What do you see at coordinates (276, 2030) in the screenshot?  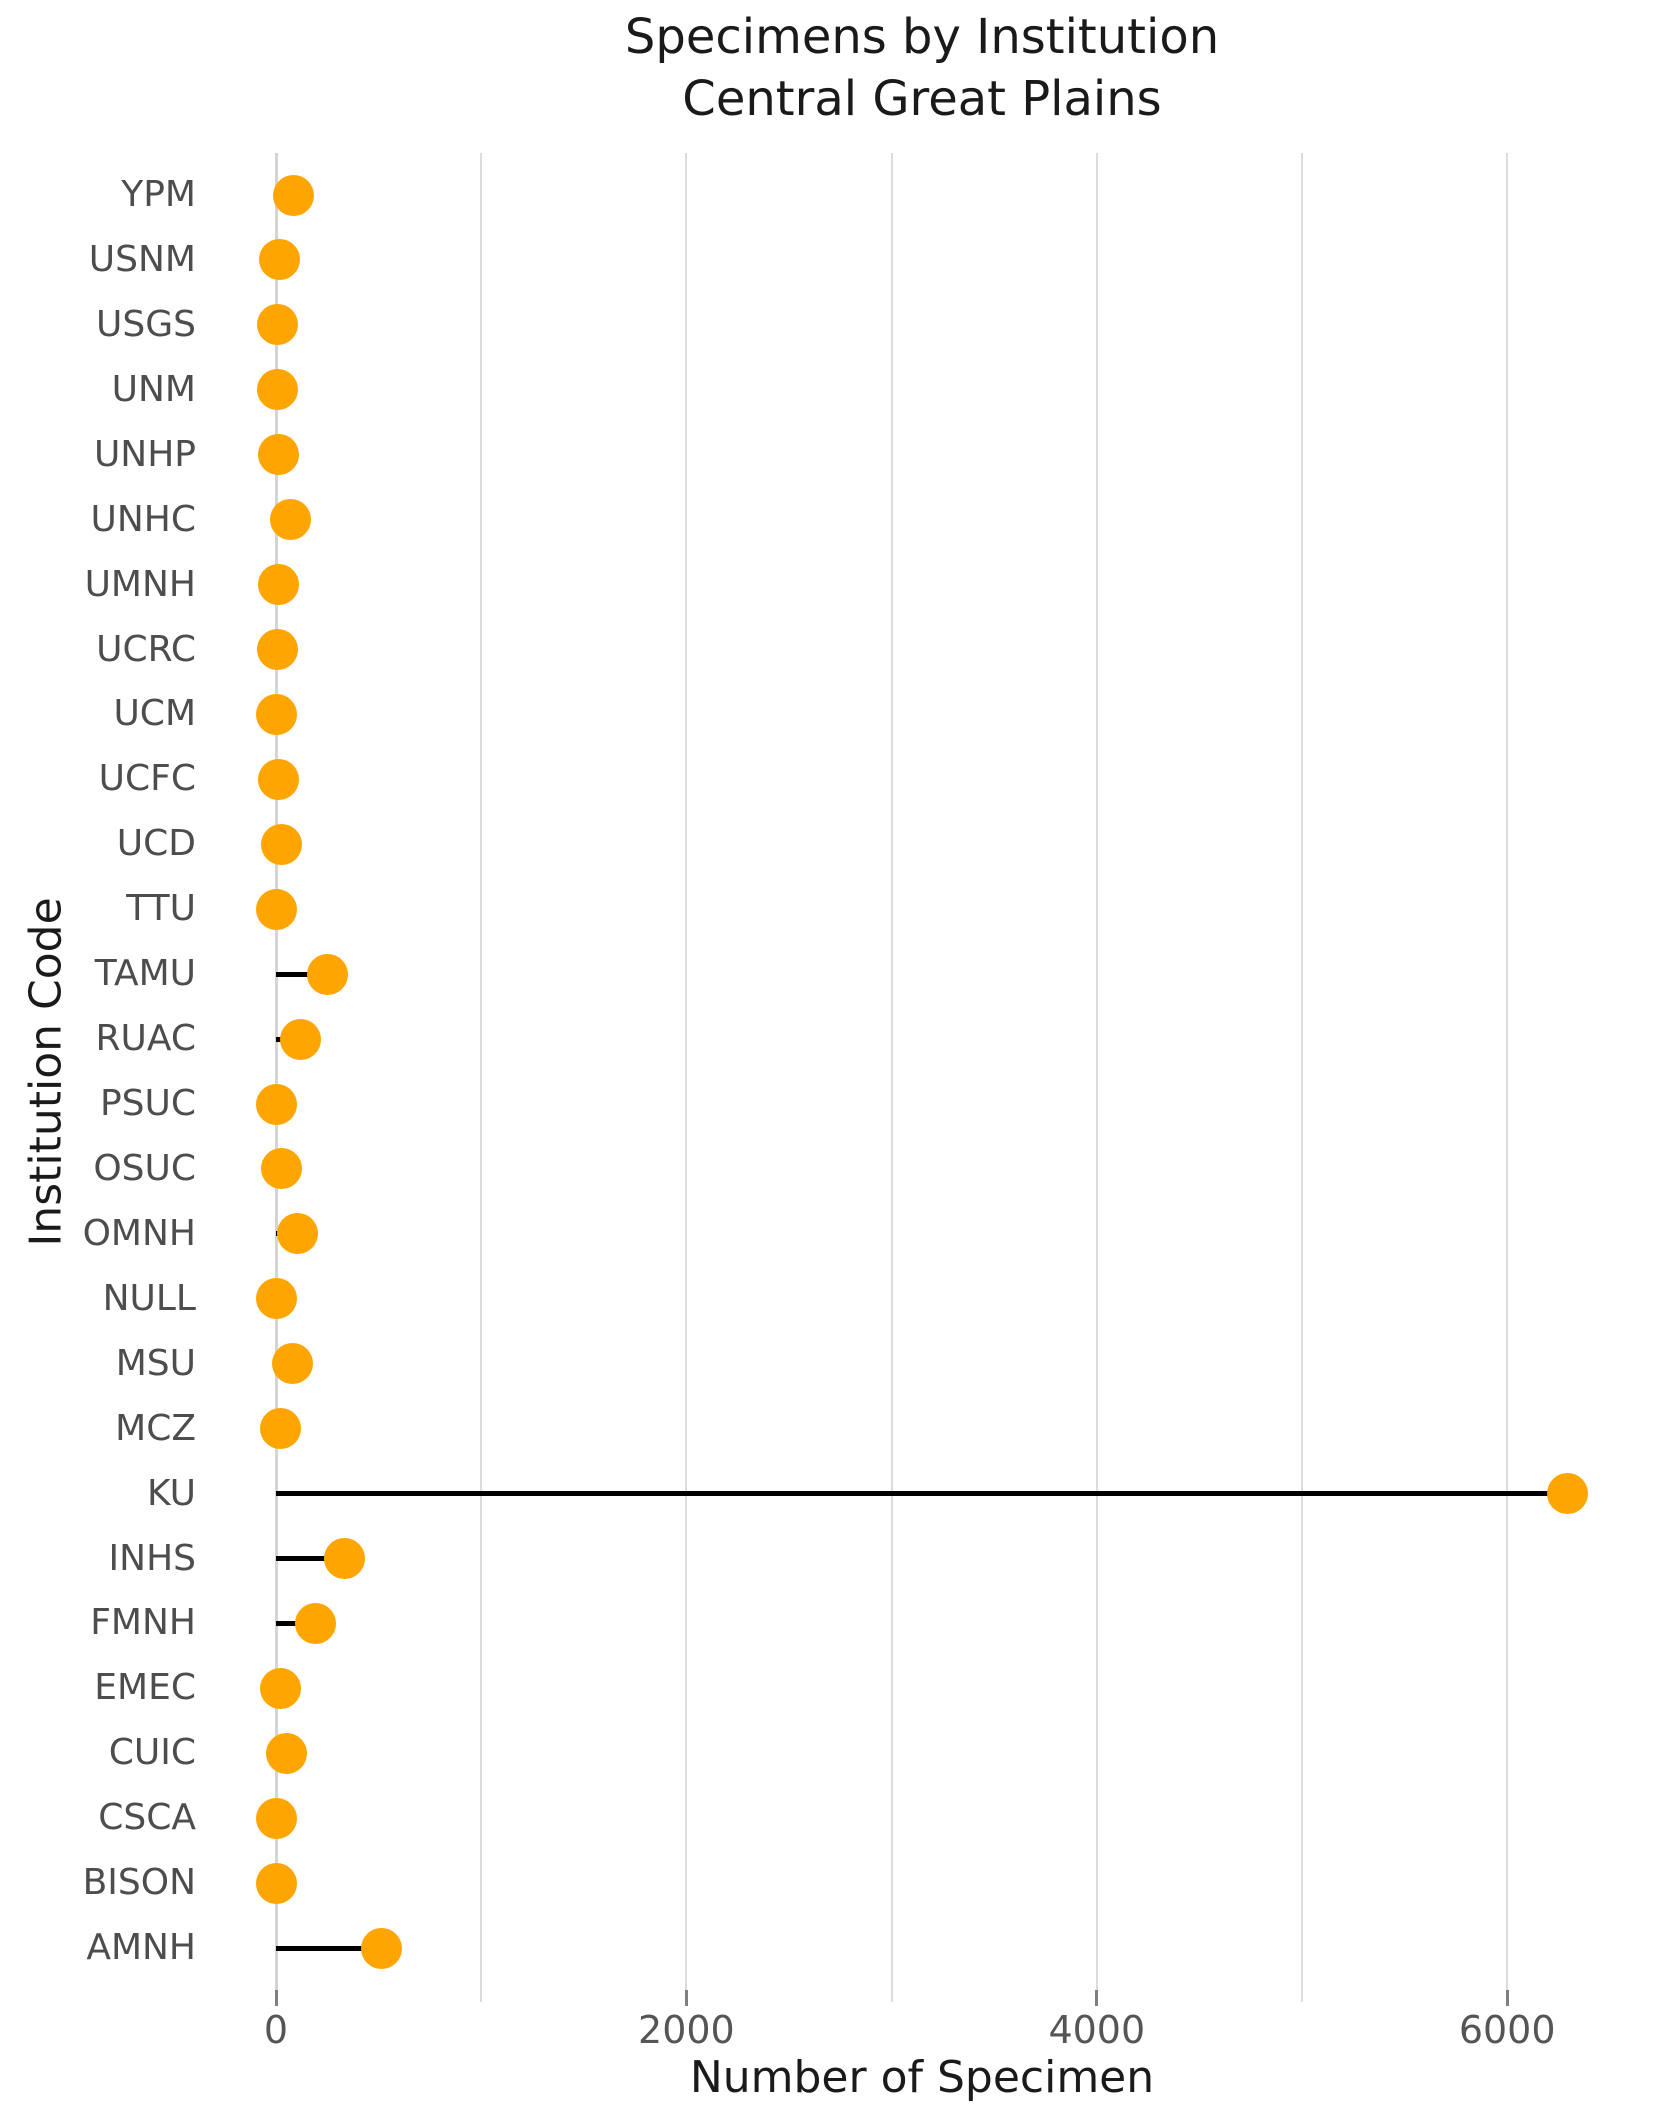 I see `x-tick-label: 0` at bounding box center [276, 2030].